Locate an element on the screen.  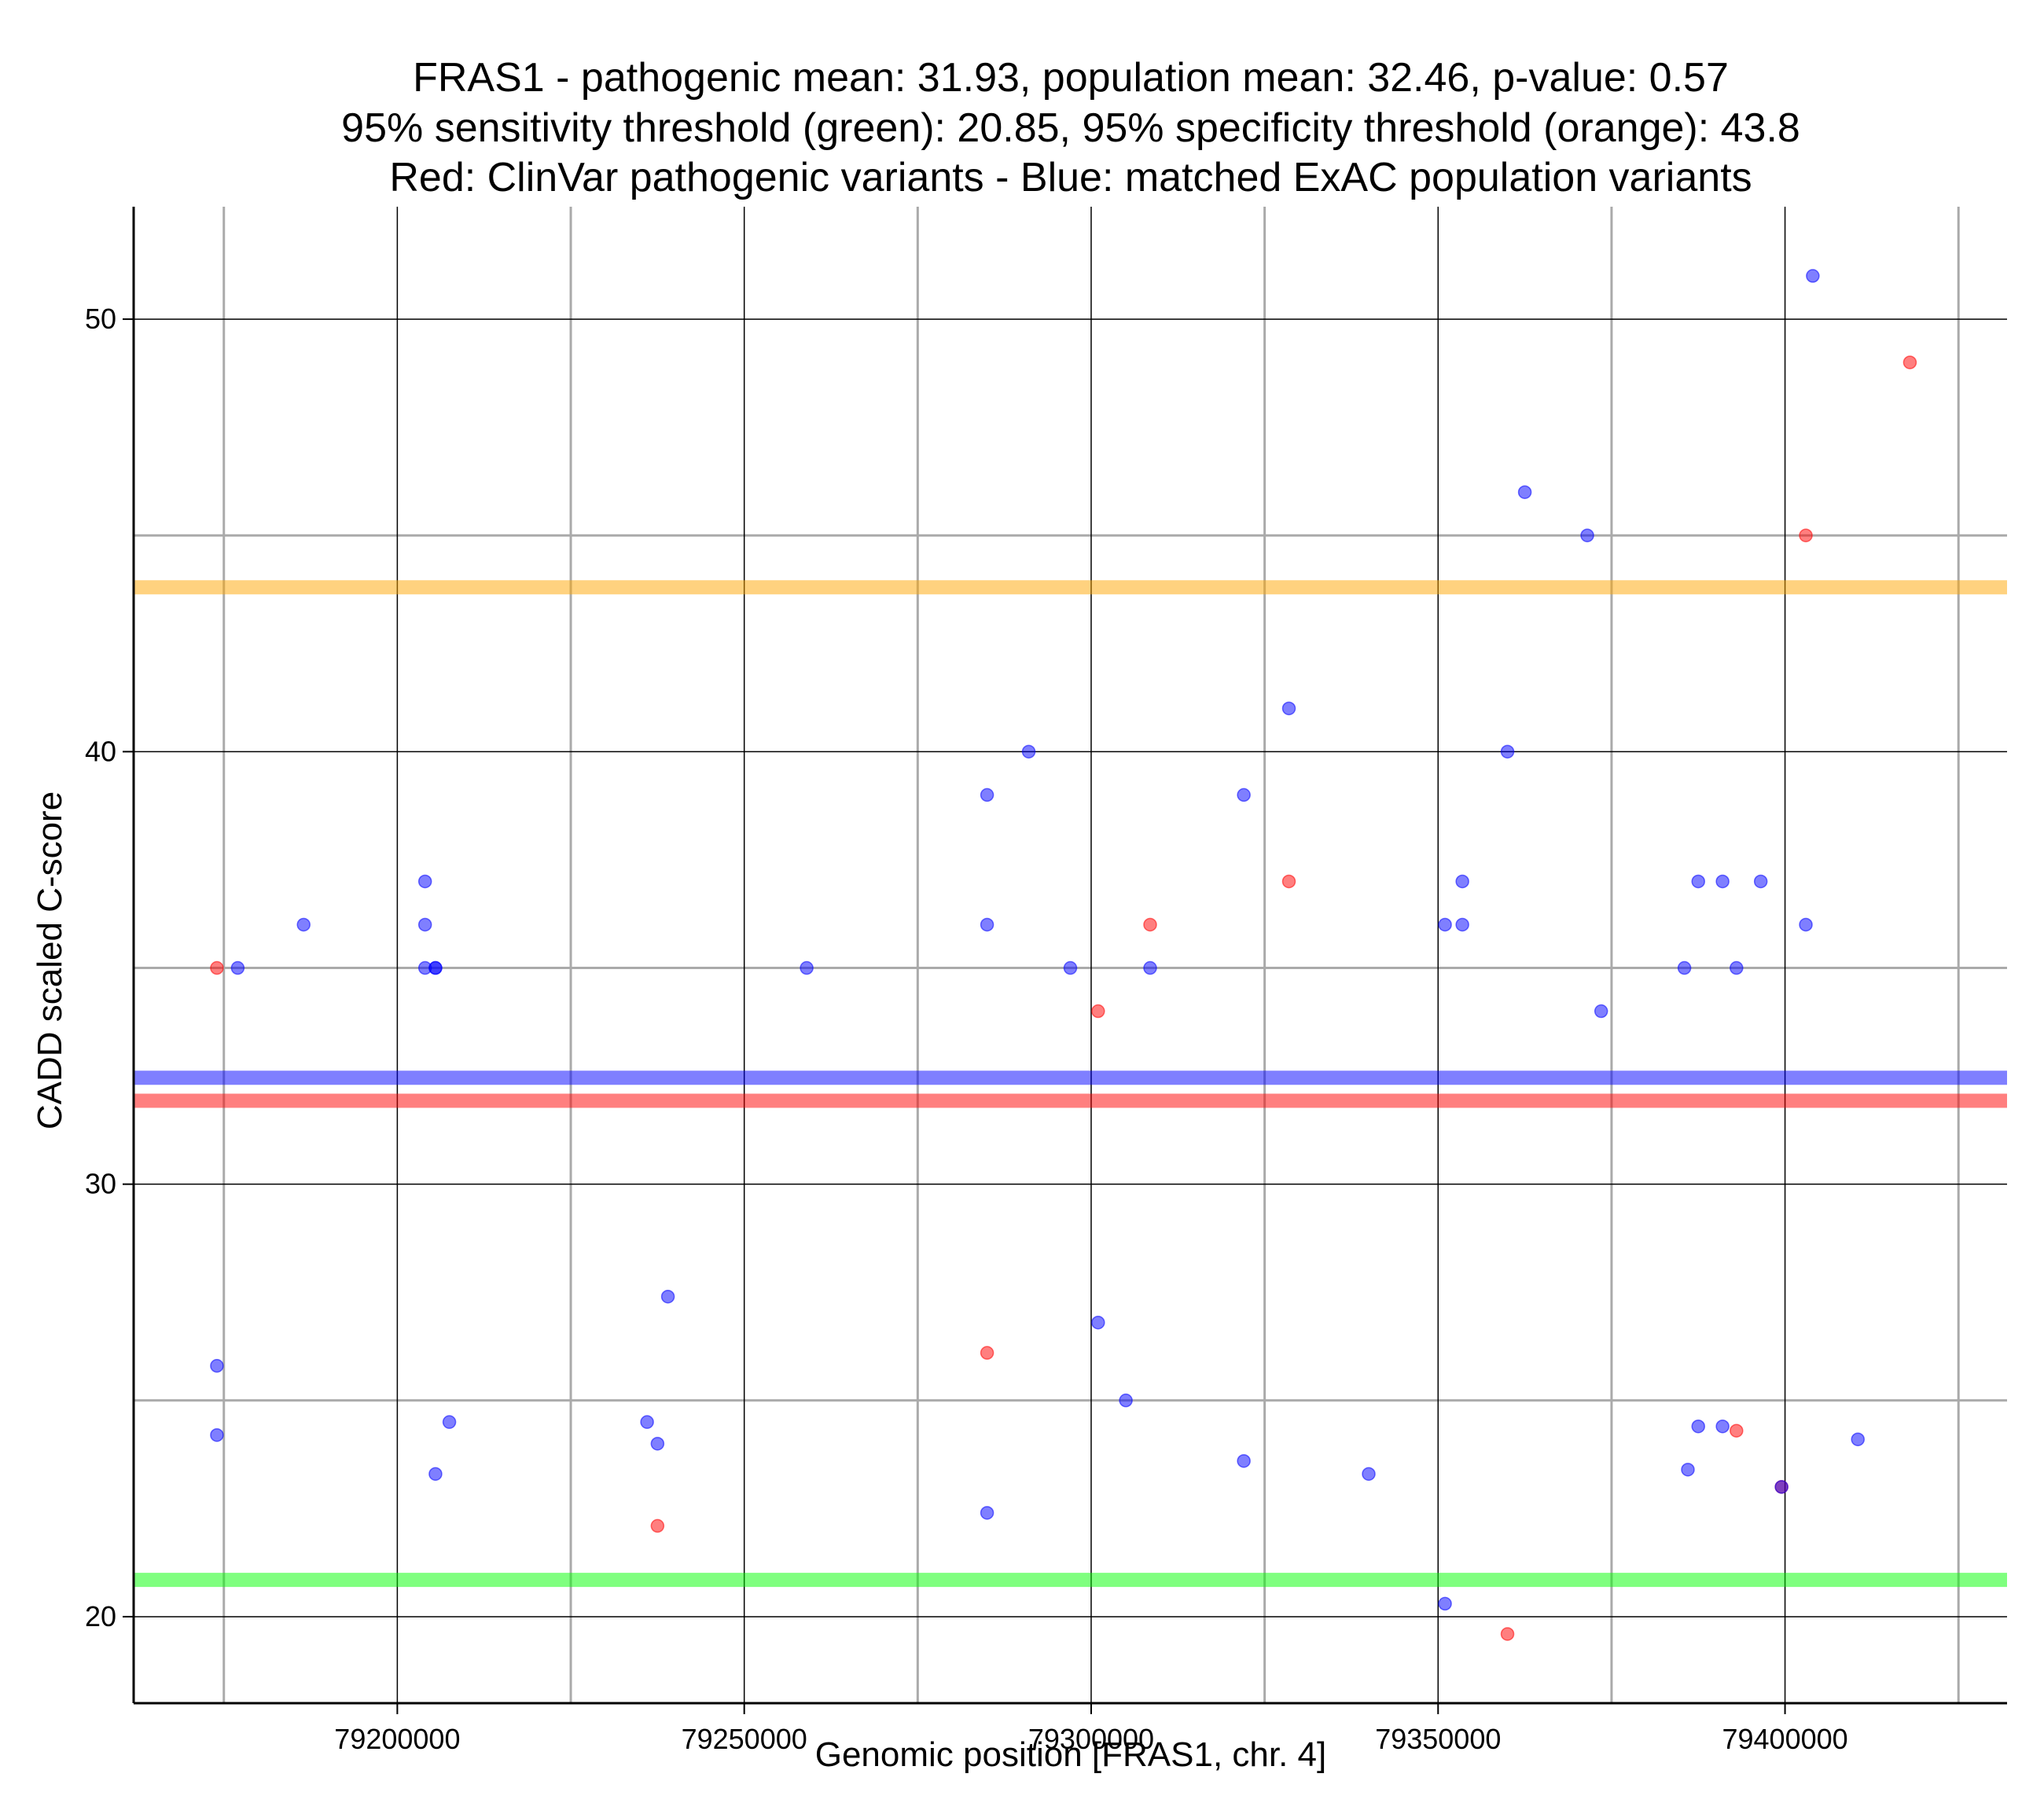
x-tick-label: 79300000 is located at coordinates (1091, 1739).